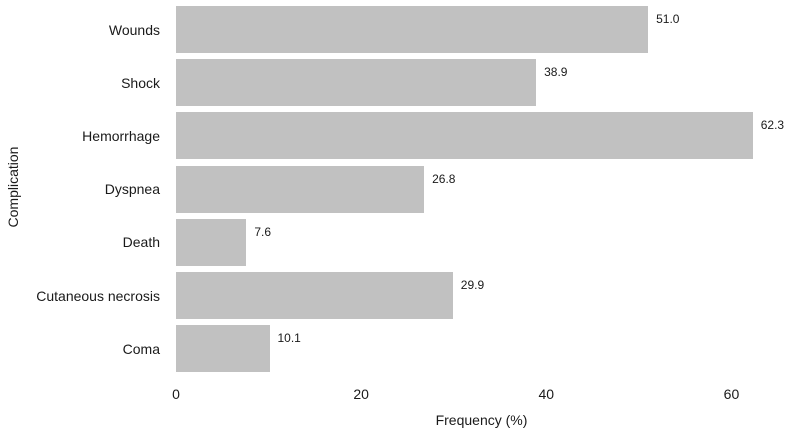 The height and width of the screenshot is (437, 787). What do you see at coordinates (263, 231) in the screenshot?
I see `bar-value-label: 7.6` at bounding box center [263, 231].